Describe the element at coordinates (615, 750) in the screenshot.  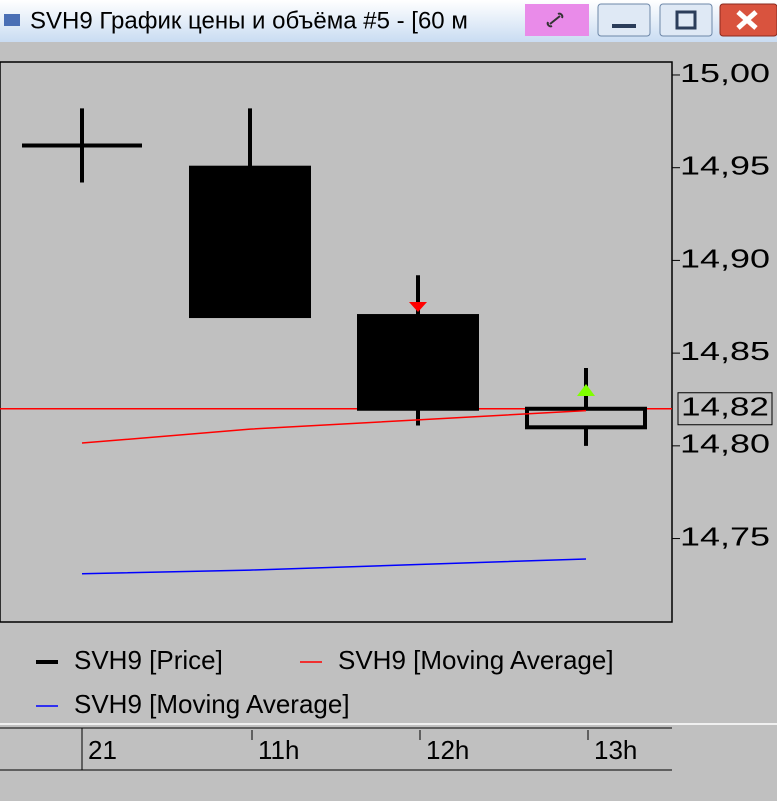
I see `x-tick-label: 13h` at that location.